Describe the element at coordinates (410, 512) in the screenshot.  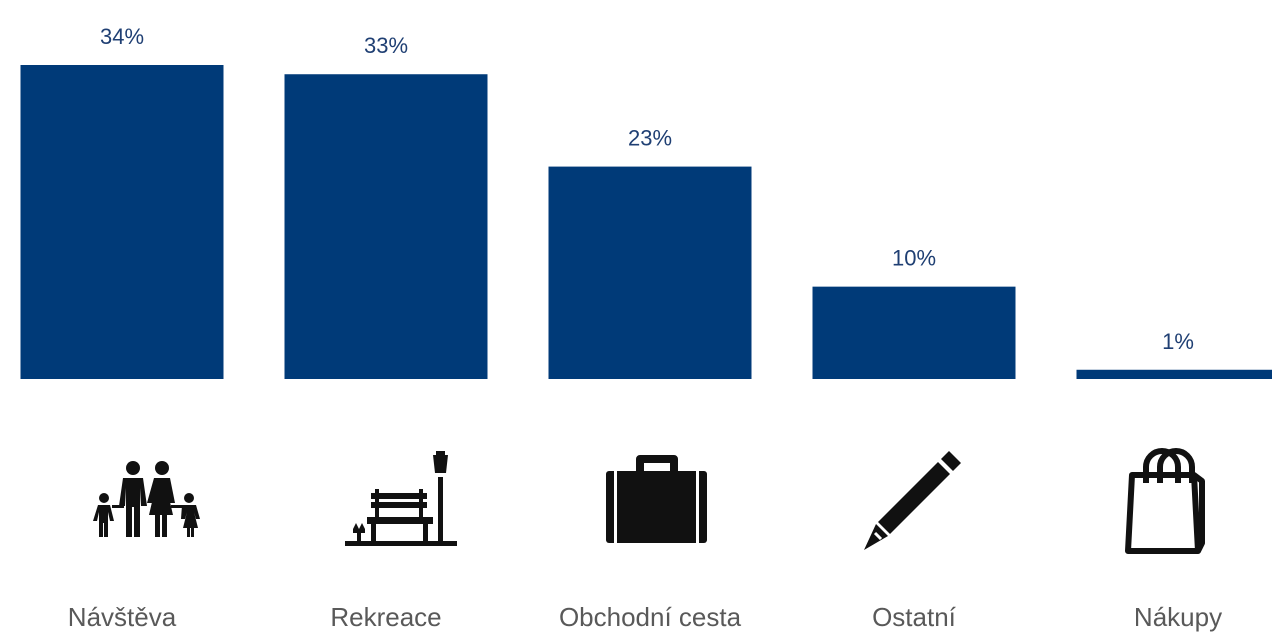
I see `park-bench-icon` at that location.